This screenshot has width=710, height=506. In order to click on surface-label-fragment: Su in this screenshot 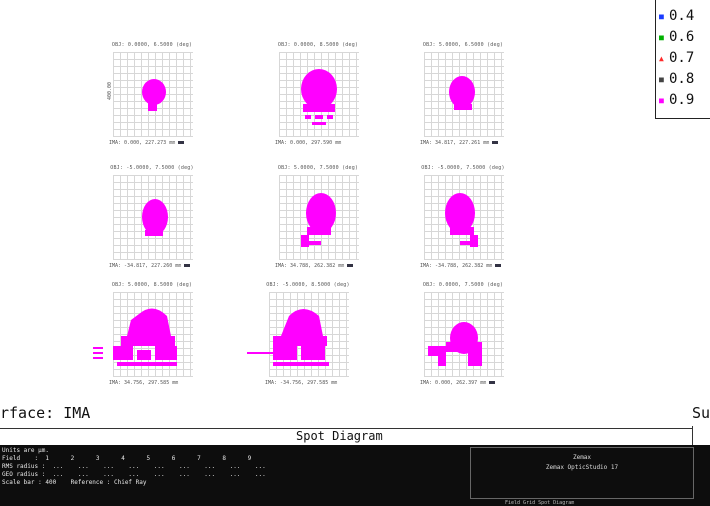, I will do `click(701, 413)`.